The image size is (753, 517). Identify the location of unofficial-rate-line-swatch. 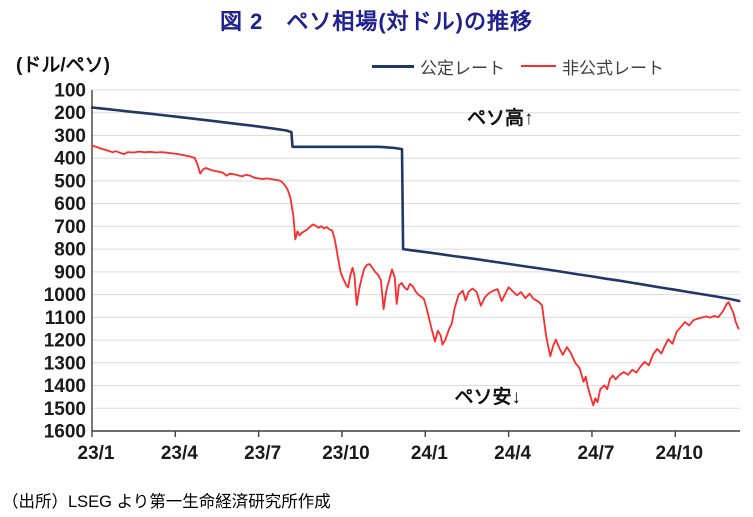
(538, 66).